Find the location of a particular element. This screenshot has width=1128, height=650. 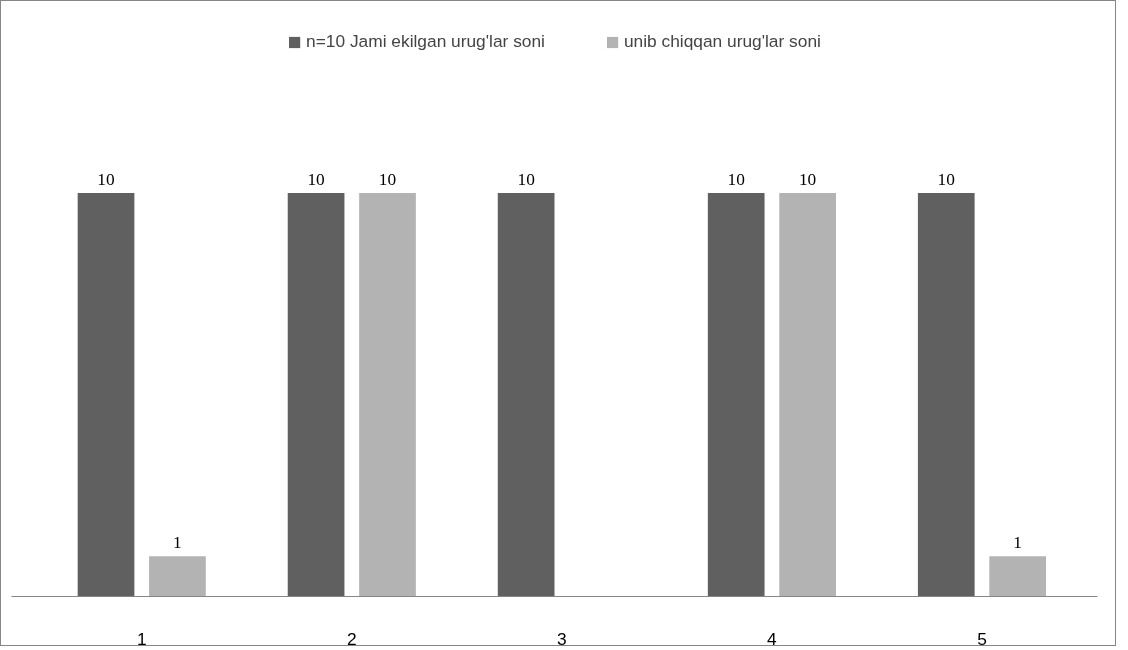

legend-label: unib chiqqan urug'lar soni is located at coordinates (722, 41).